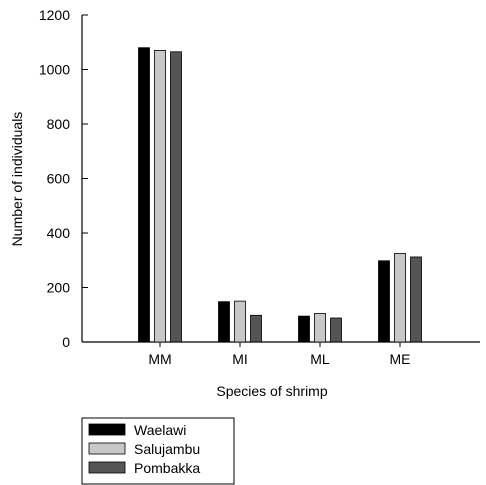 The width and height of the screenshot is (486, 485). I want to click on y-tick-label: 1000, so click(54, 70).